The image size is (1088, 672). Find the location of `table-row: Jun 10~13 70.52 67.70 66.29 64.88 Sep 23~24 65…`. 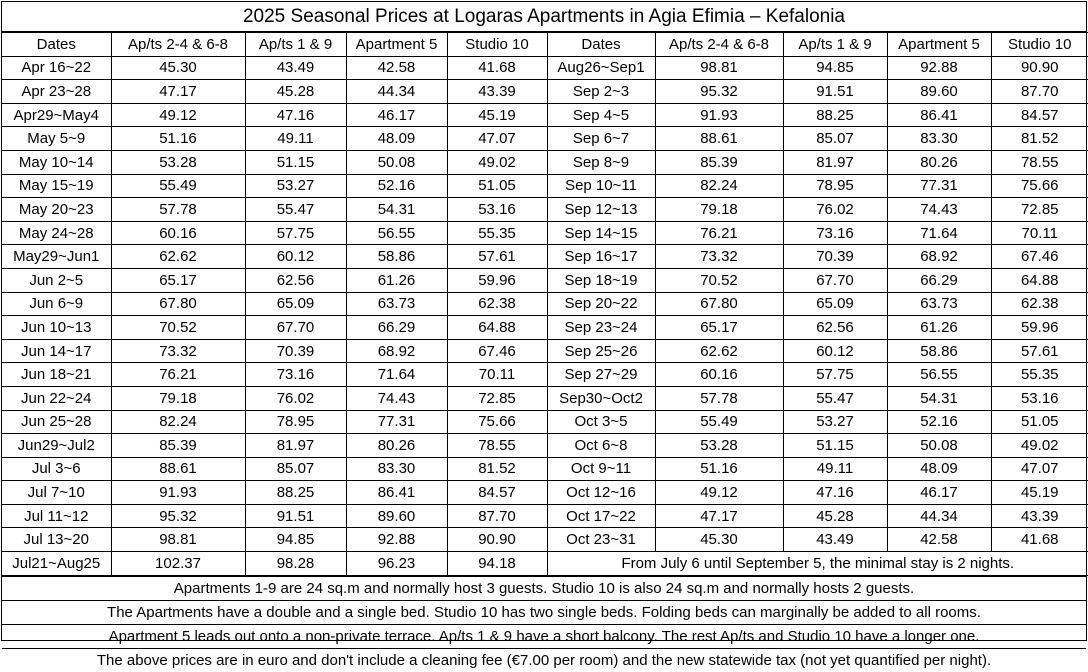

table-row: Jun 10~13 70.52 67.70 66.29 64.88 Sep 23~24 65… is located at coordinates (545, 327).